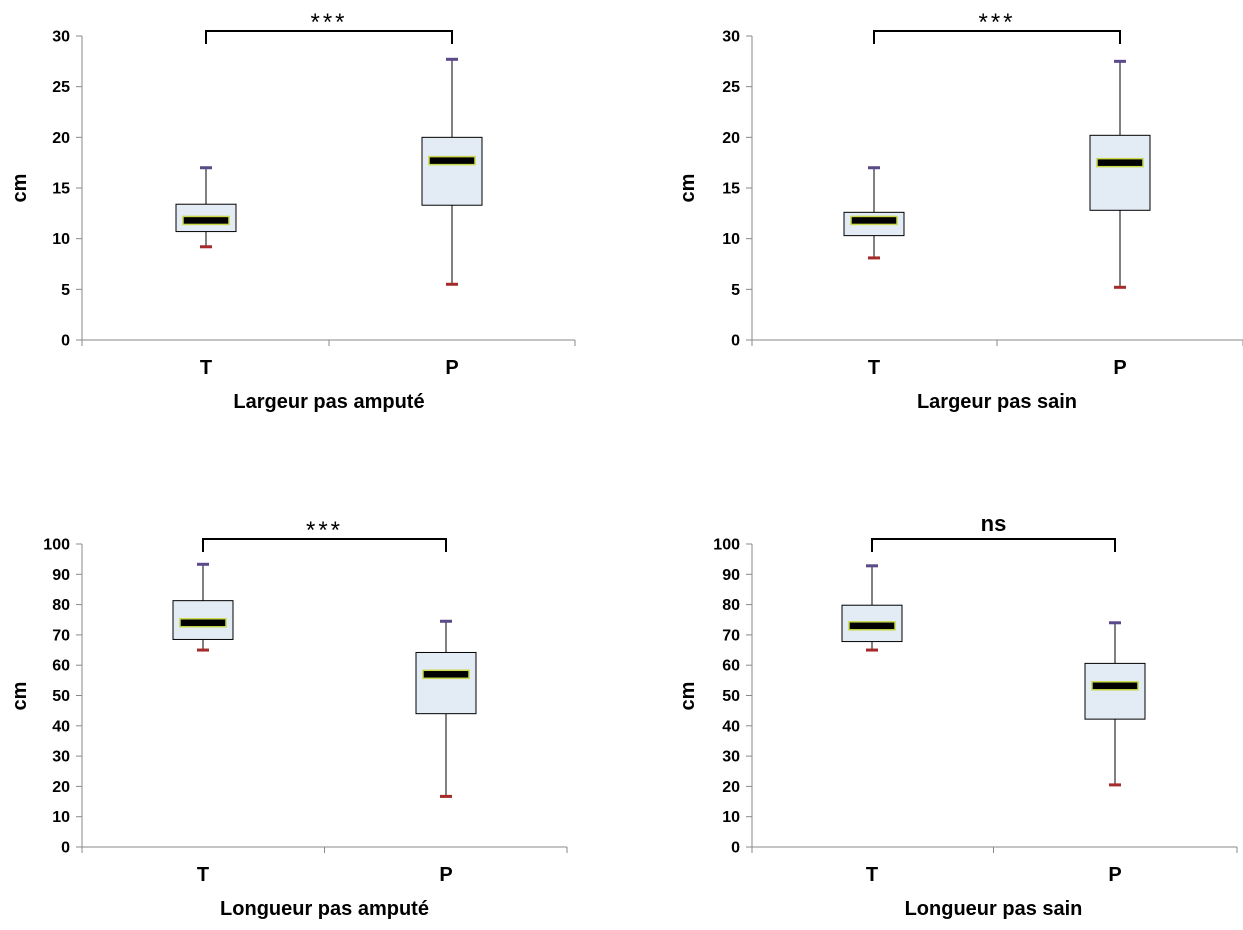 The width and height of the screenshot is (1243, 930). What do you see at coordinates (994, 523) in the screenshot?
I see `significance-label: ns` at bounding box center [994, 523].